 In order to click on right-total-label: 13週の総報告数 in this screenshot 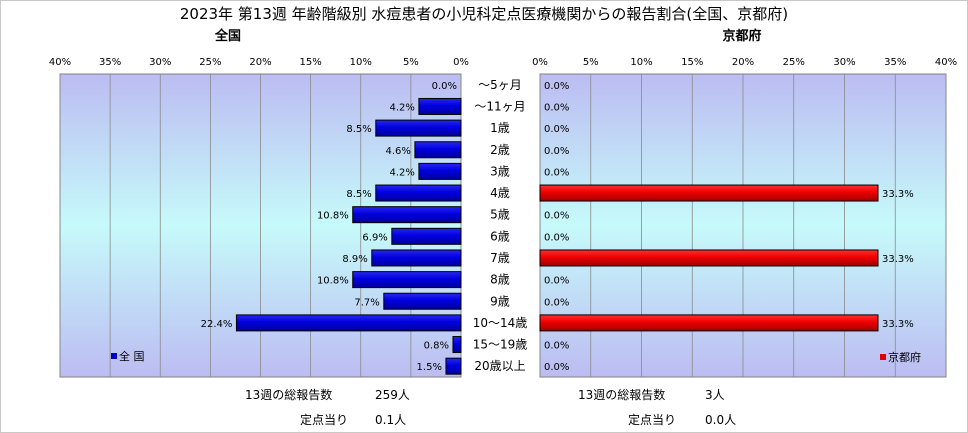, I will do `click(622, 395)`.